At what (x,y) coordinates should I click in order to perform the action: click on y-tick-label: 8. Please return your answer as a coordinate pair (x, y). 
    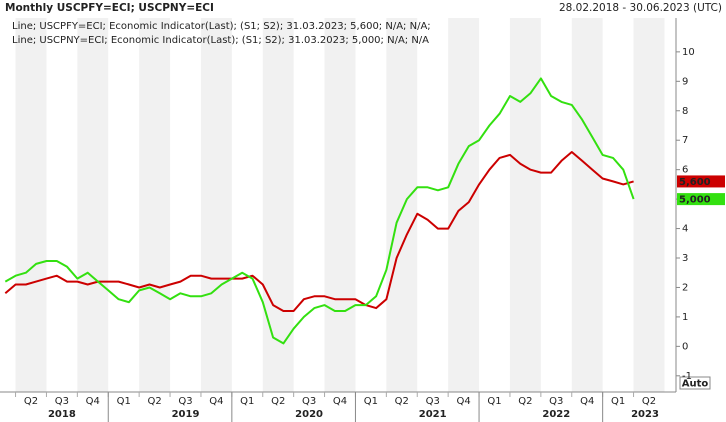
    Looking at the image, I should click on (685, 111).